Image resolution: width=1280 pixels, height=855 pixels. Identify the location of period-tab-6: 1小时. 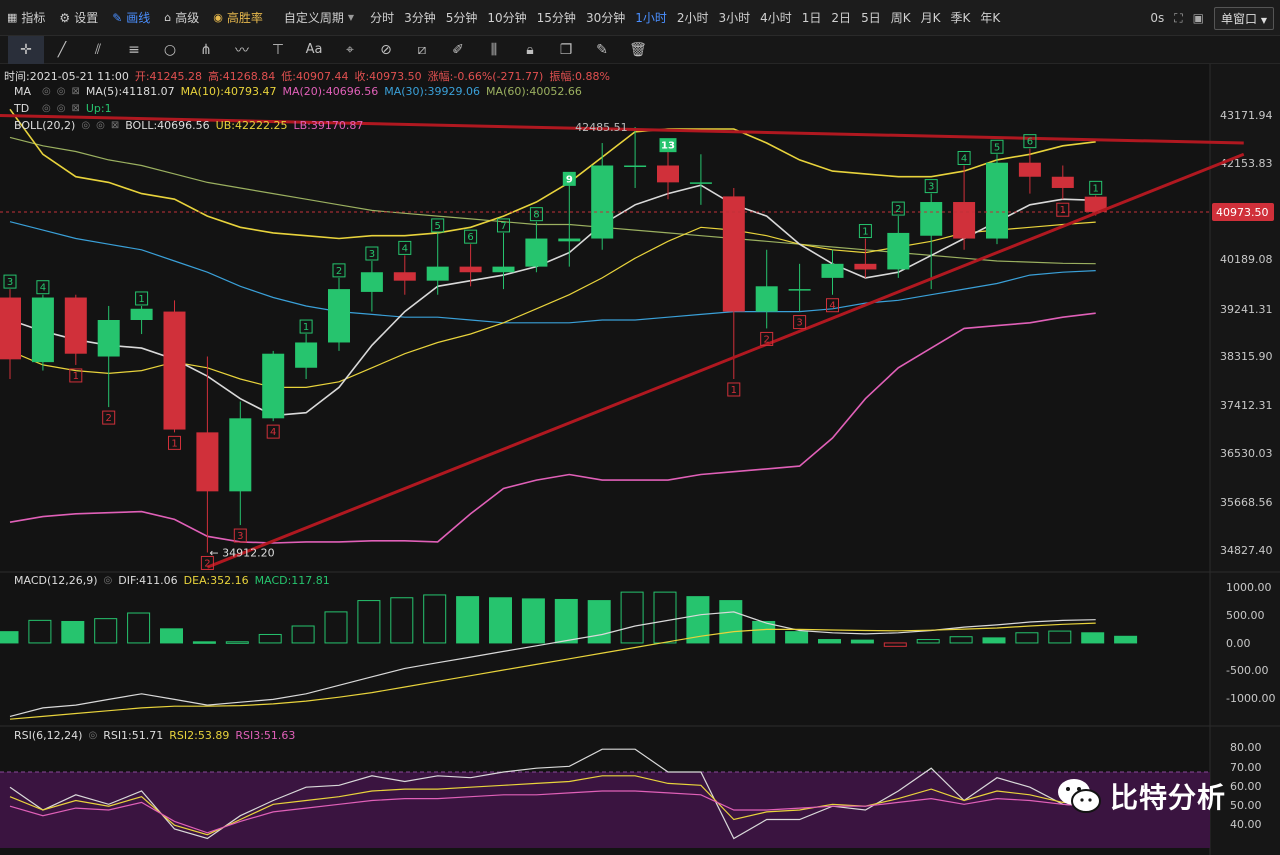
(651, 18).